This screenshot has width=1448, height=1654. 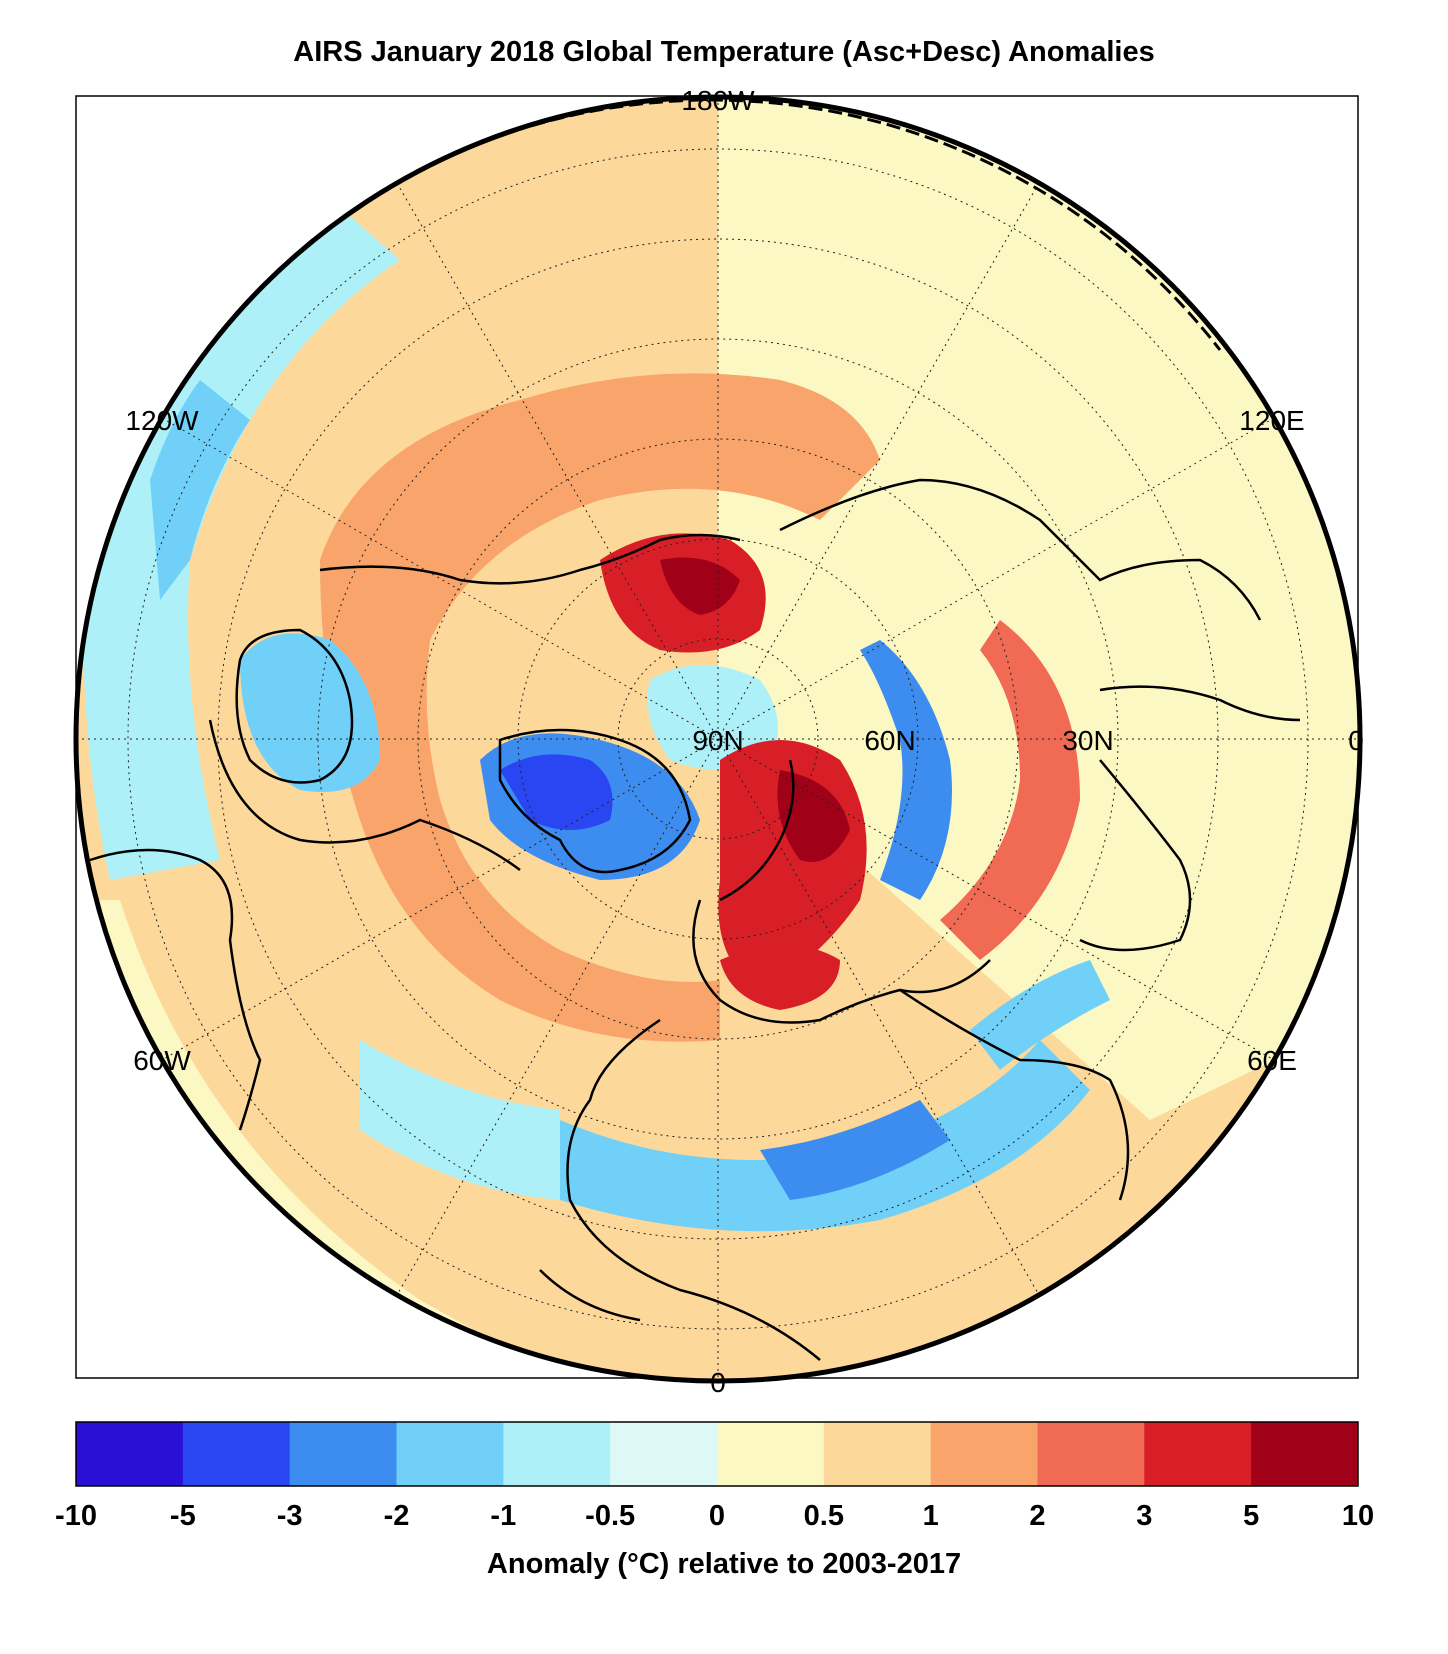 What do you see at coordinates (1272, 1060) in the screenshot?
I see `lon-label-lower-right: 60E` at bounding box center [1272, 1060].